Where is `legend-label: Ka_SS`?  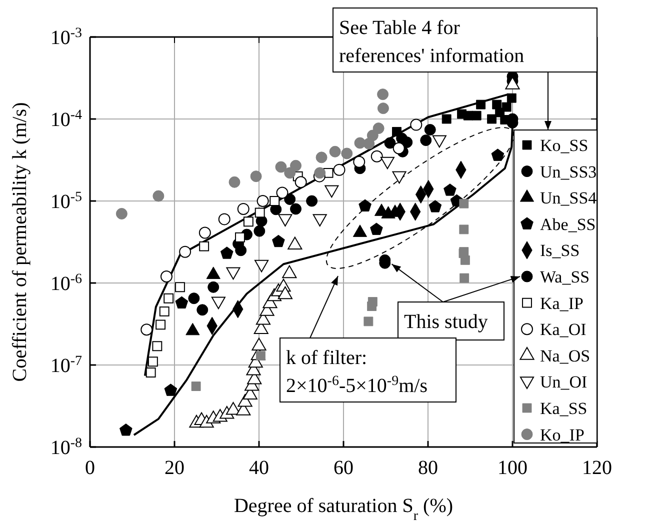 legend-label: Ka_SS is located at coordinates (564, 408).